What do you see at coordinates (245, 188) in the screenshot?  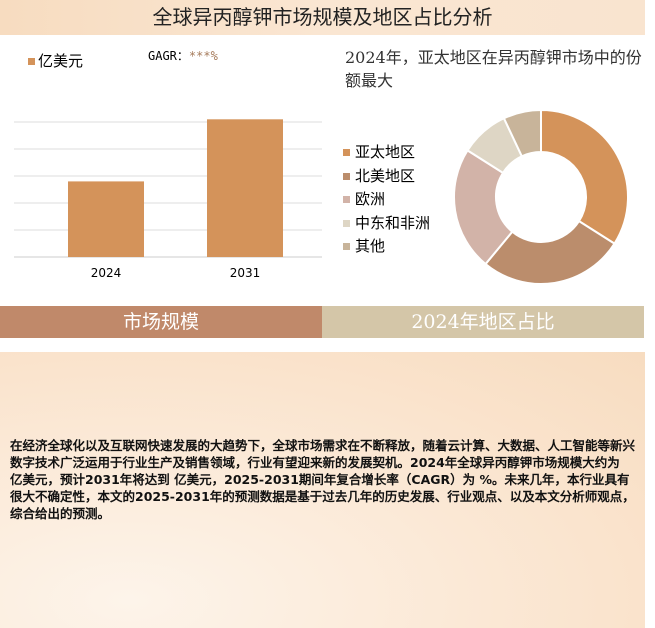 I see `bar-2031` at bounding box center [245, 188].